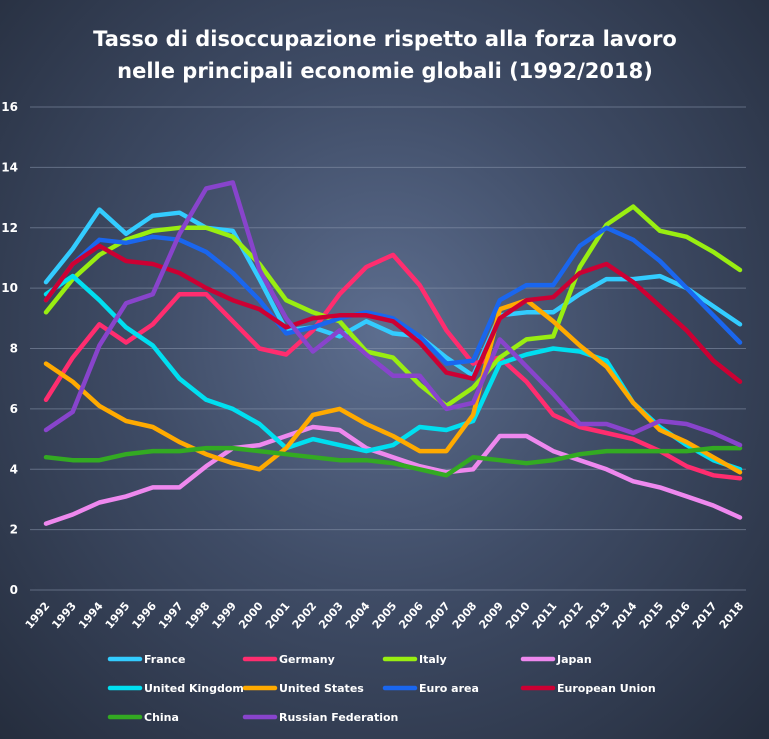  What do you see at coordinates (164, 659) in the screenshot?
I see `legend-label-france: France` at bounding box center [164, 659].